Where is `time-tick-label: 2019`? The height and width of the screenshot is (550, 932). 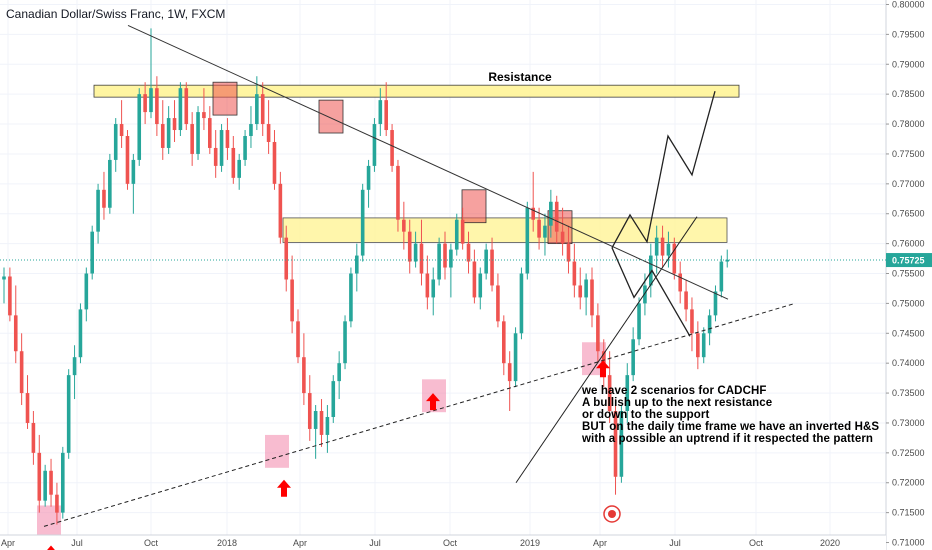 time-tick-label: 2019 is located at coordinates (530, 543).